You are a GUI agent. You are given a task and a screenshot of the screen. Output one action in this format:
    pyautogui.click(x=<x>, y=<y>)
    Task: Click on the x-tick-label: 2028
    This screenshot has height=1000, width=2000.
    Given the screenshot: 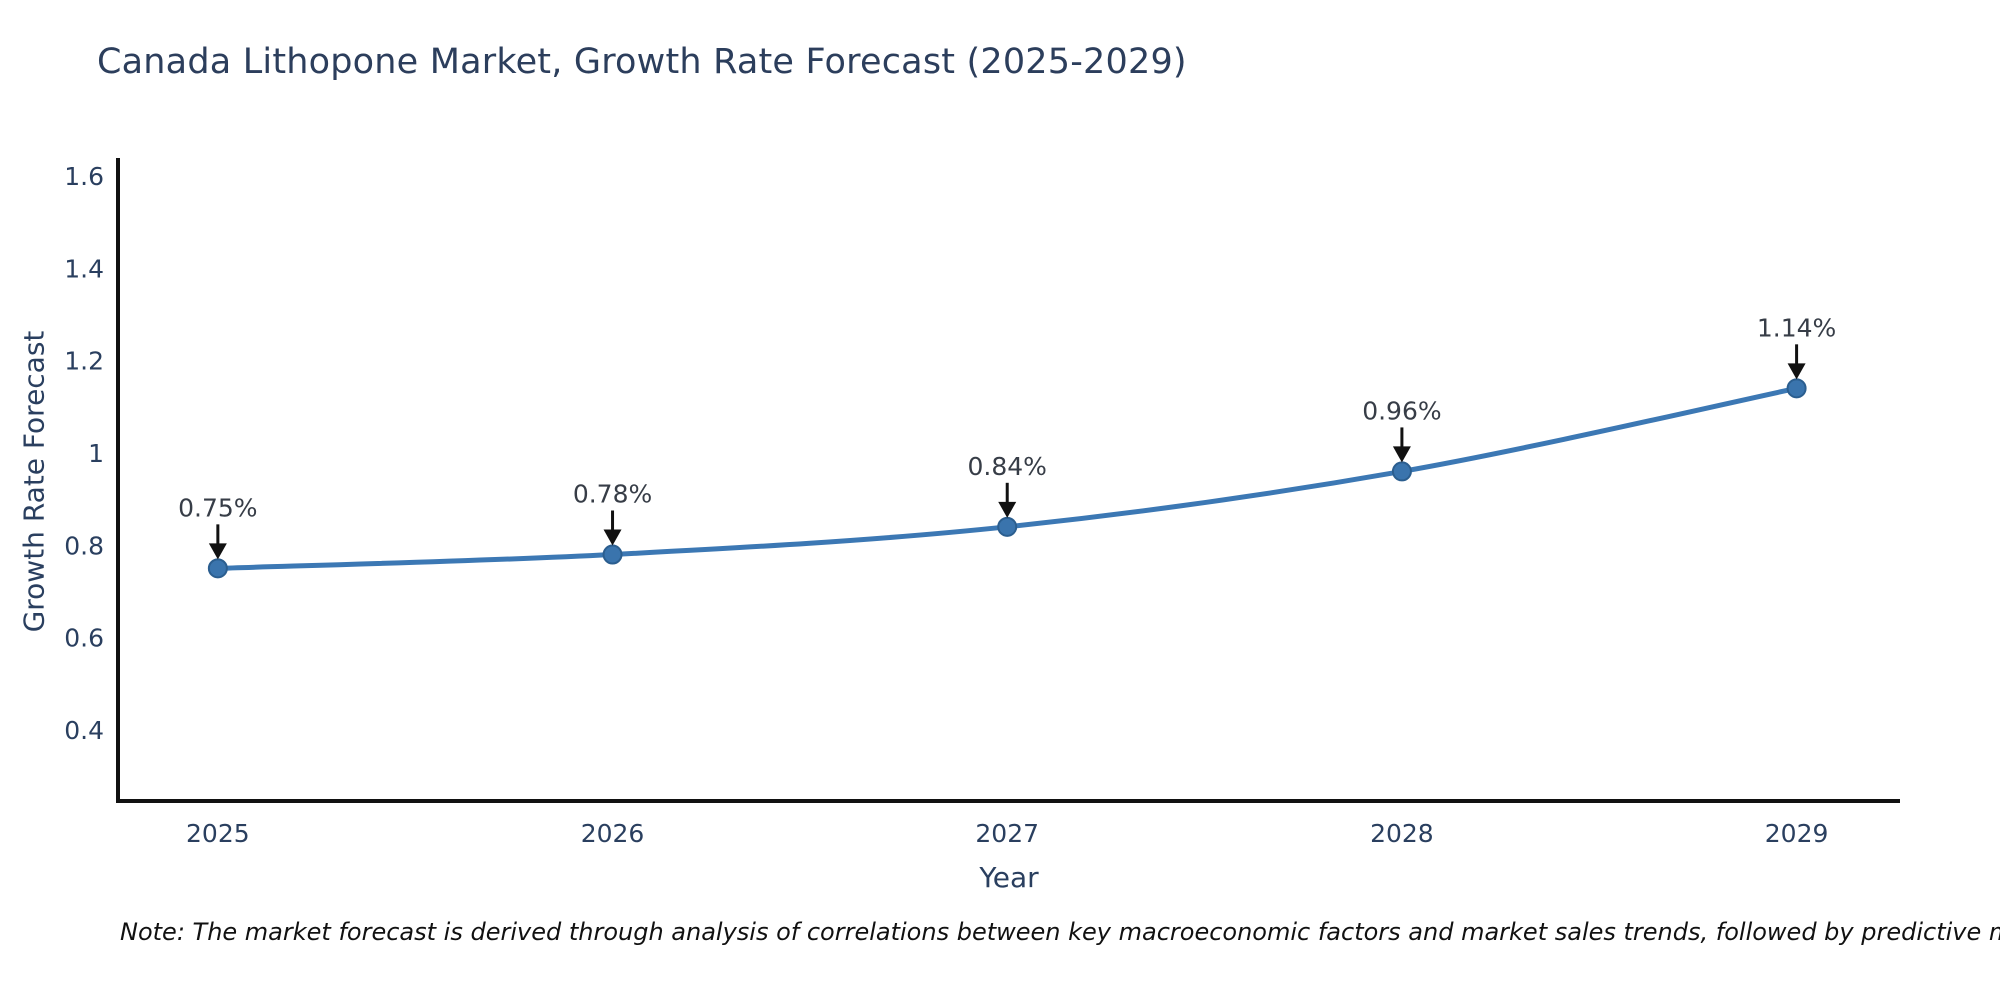 What is the action you would take?
    pyautogui.click(x=1402, y=833)
    